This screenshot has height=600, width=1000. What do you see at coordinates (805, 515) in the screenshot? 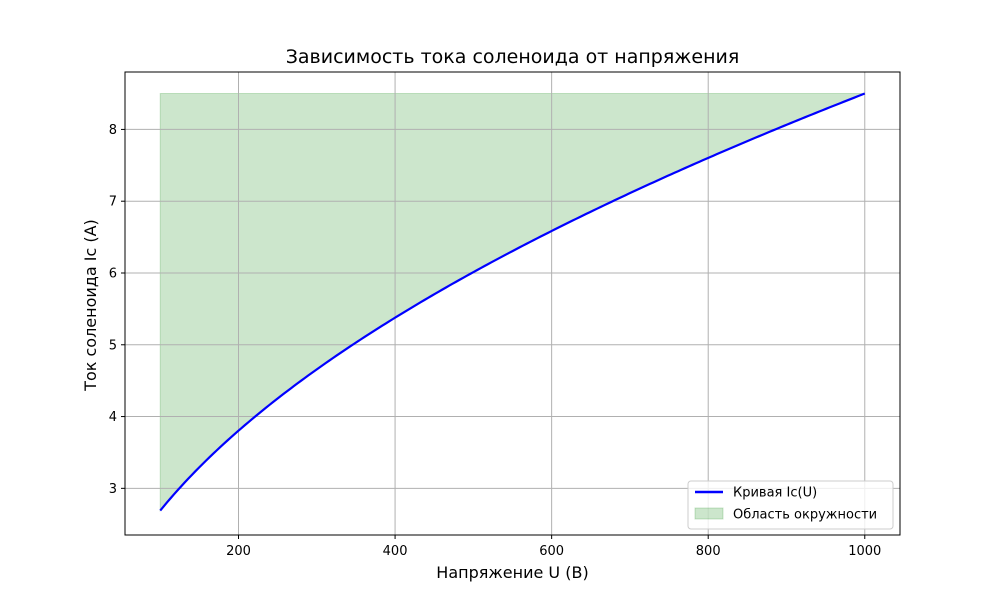
I see `legend-entry-fill: Область окружности` at bounding box center [805, 515].